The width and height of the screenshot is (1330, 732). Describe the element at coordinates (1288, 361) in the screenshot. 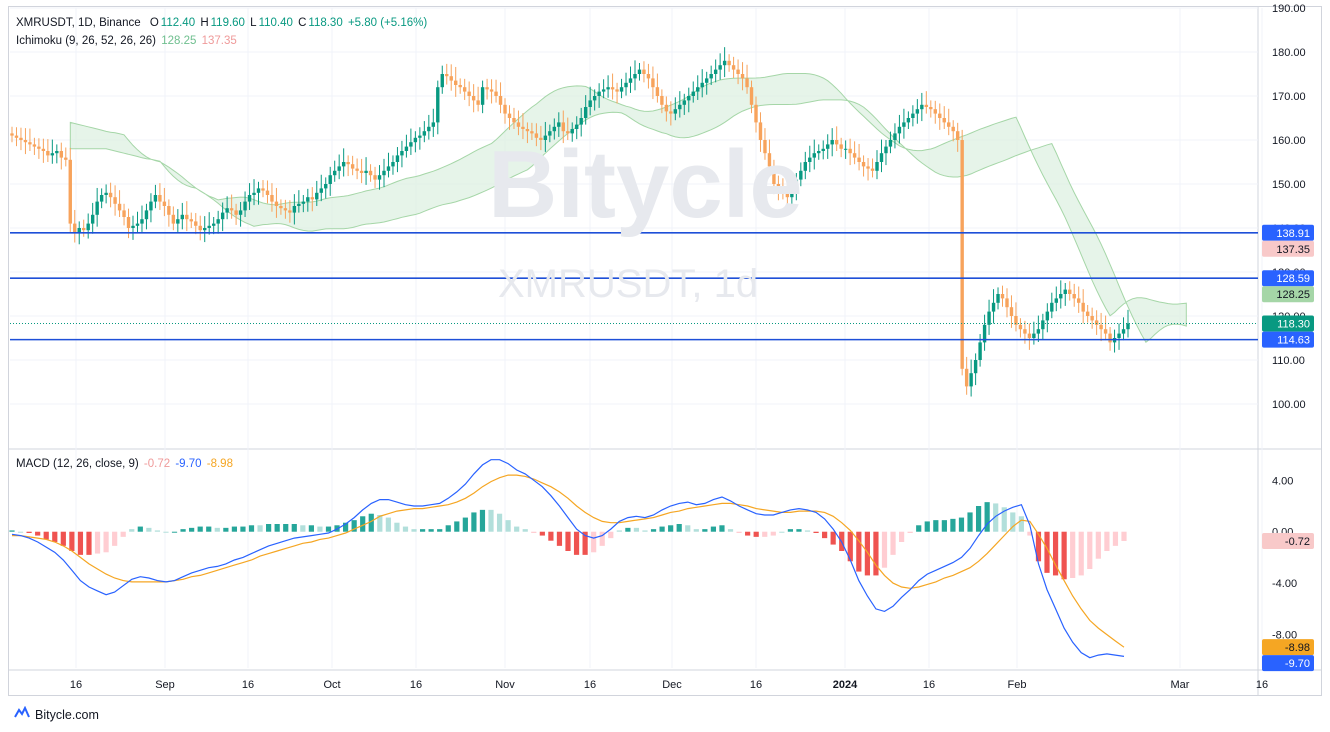

I see `price-tick-label: 110.00` at that location.